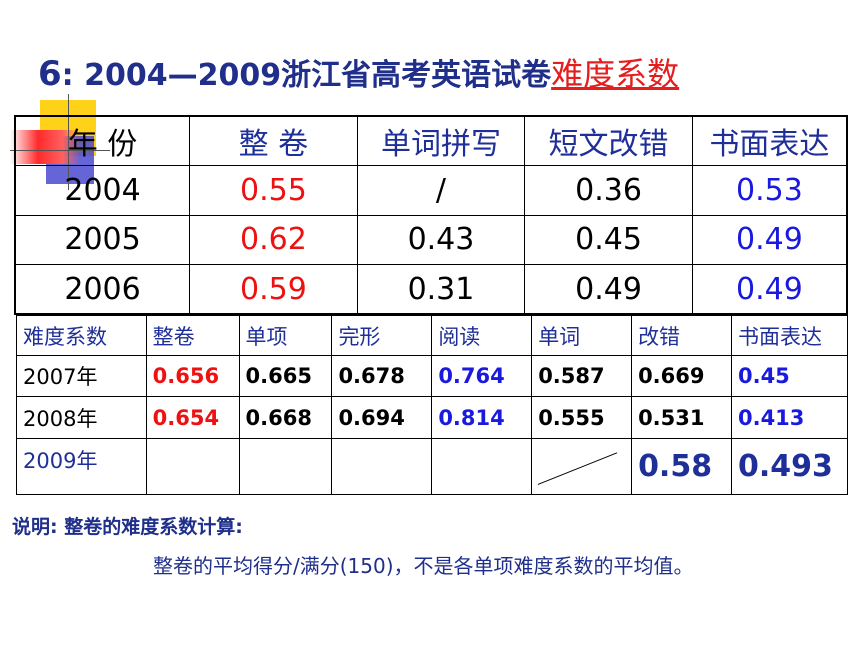  I want to click on slash-icon, so click(577, 468).